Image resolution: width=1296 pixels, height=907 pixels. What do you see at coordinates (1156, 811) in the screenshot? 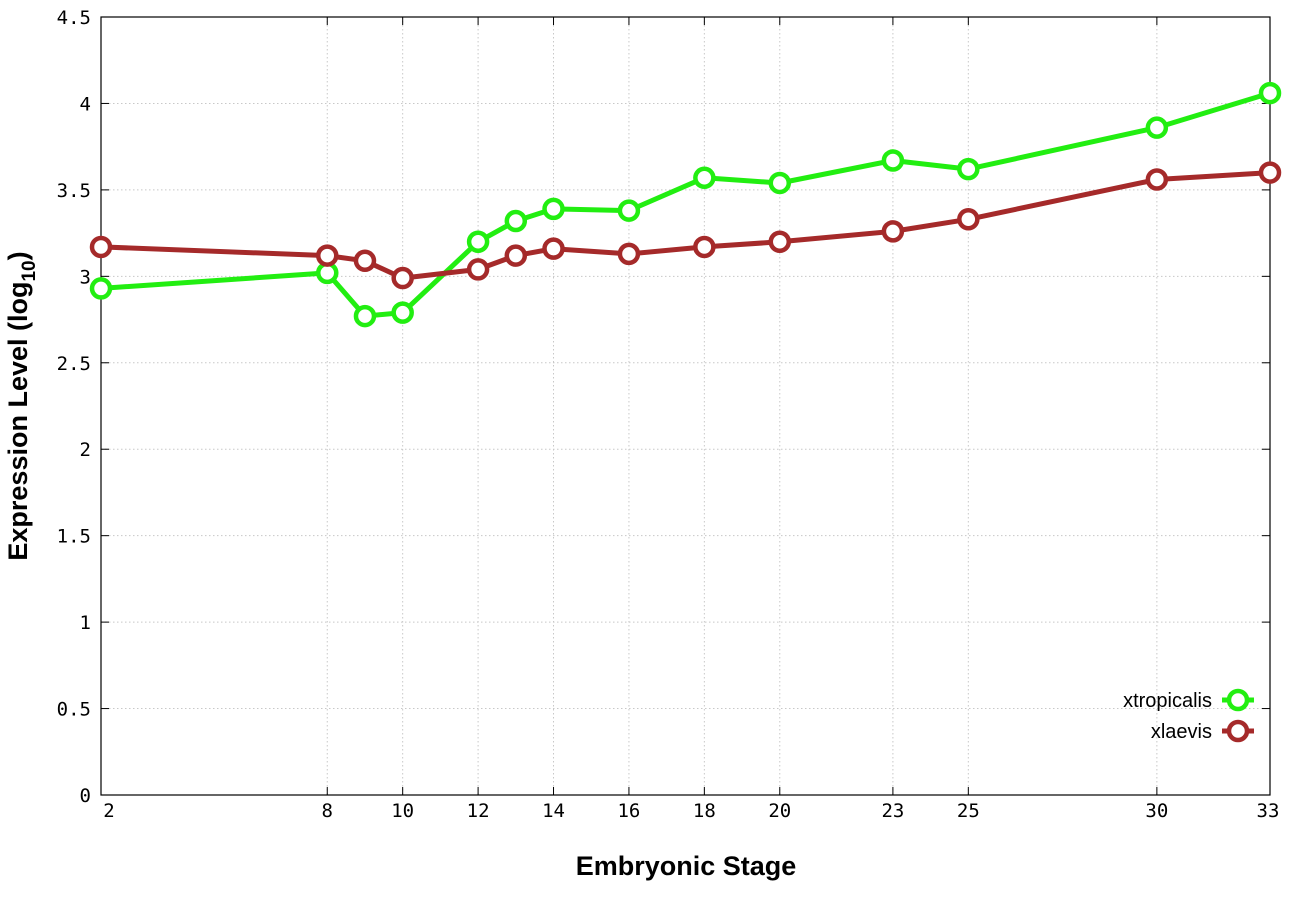
I see `x-tick-label: 30` at bounding box center [1156, 811].